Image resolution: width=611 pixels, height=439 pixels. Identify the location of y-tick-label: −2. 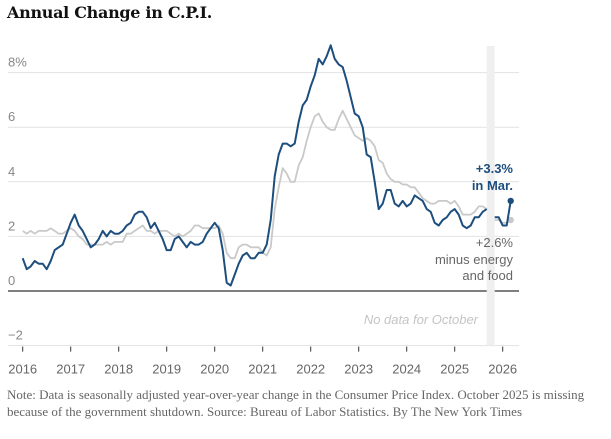
(15, 335).